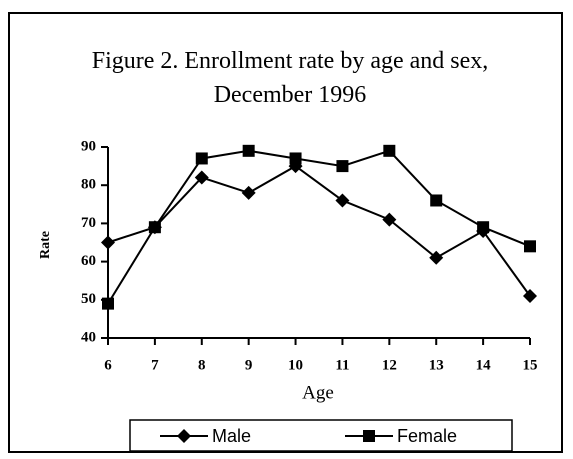 The height and width of the screenshot is (459, 573). What do you see at coordinates (342, 365) in the screenshot?
I see `x-tick-label: 11` at bounding box center [342, 365].